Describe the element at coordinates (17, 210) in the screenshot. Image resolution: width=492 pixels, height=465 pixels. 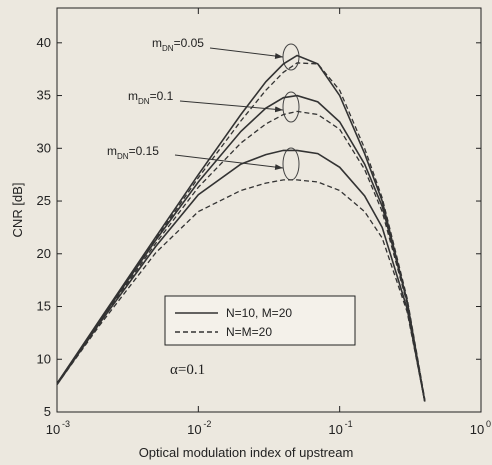
I see `y-axis-label: CNR [dB]` at that location.